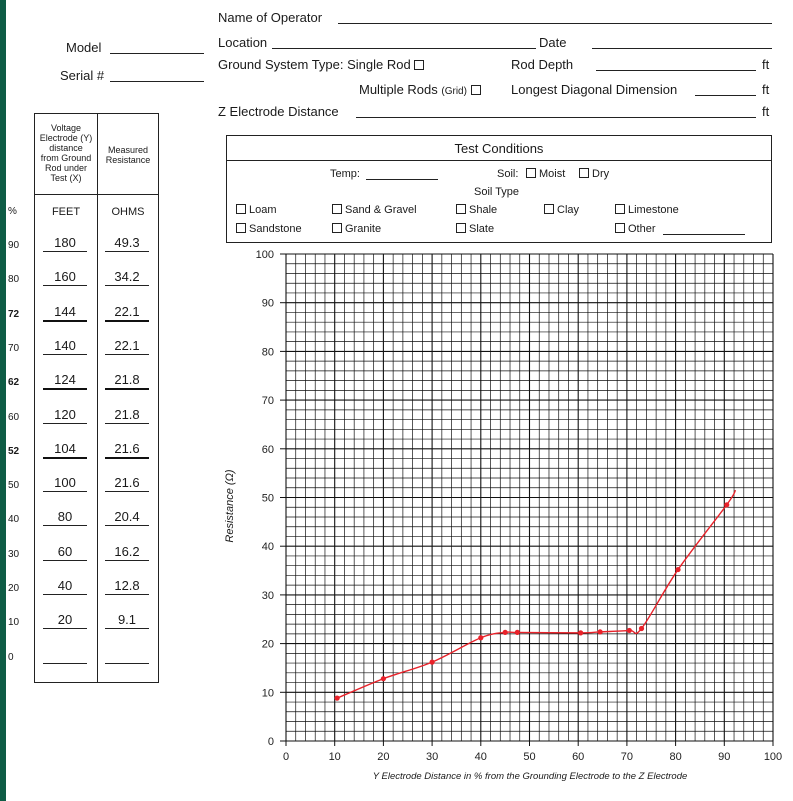 This screenshot has height=801, width=793. I want to click on x-tick-label: 100, so click(773, 757).